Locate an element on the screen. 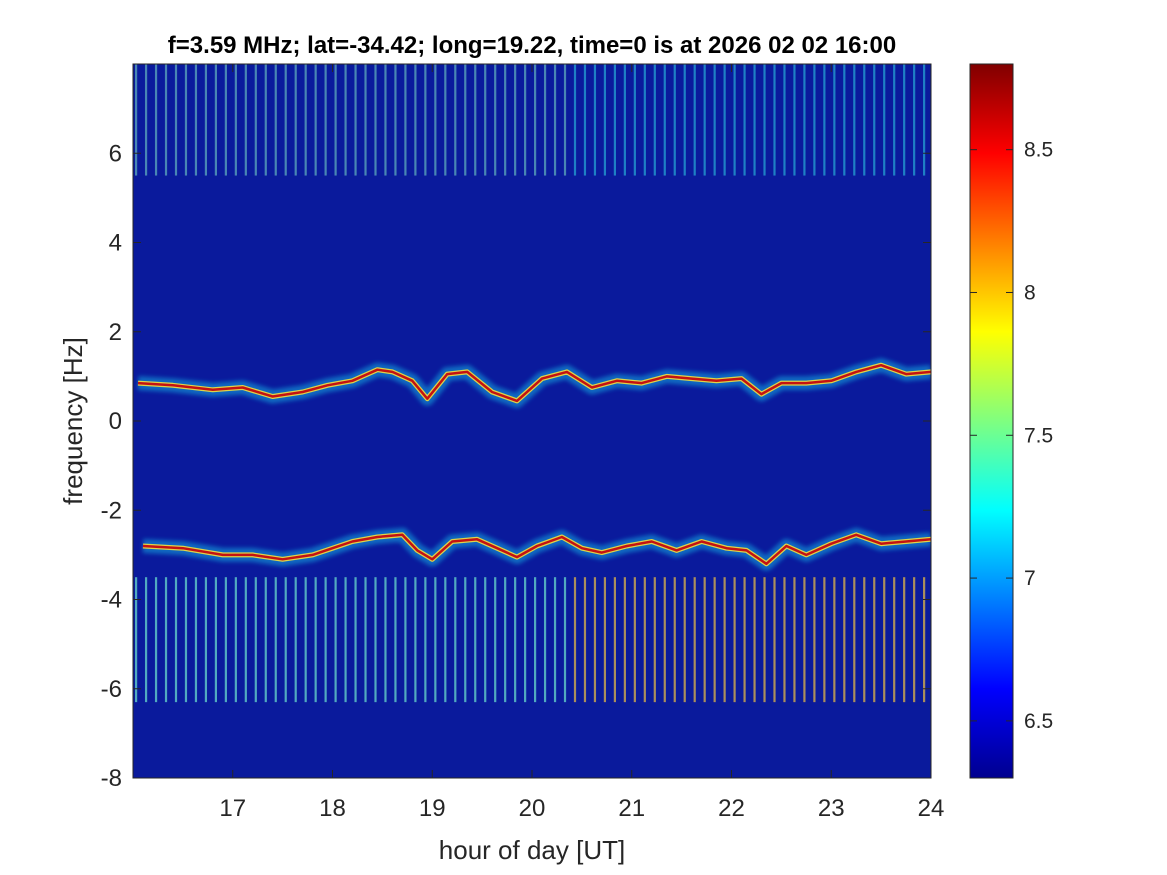 Image resolution: width=1167 pixels, height=875 pixels. trace-core is located at coordinates (534, 383).